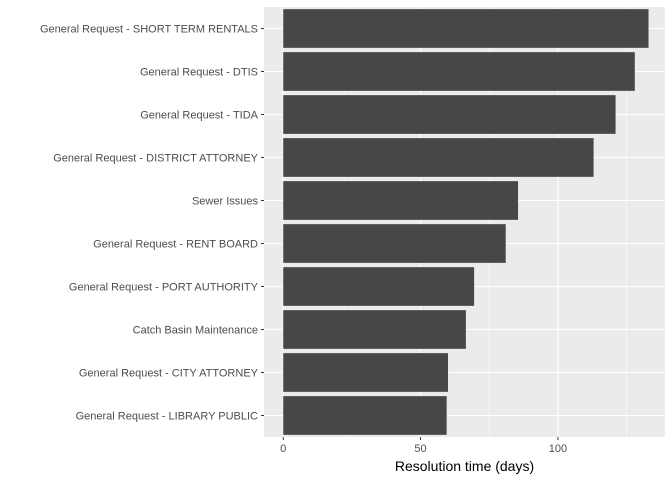 The width and height of the screenshot is (672, 480). I want to click on category-label: General Request - TIDA, so click(199, 116).